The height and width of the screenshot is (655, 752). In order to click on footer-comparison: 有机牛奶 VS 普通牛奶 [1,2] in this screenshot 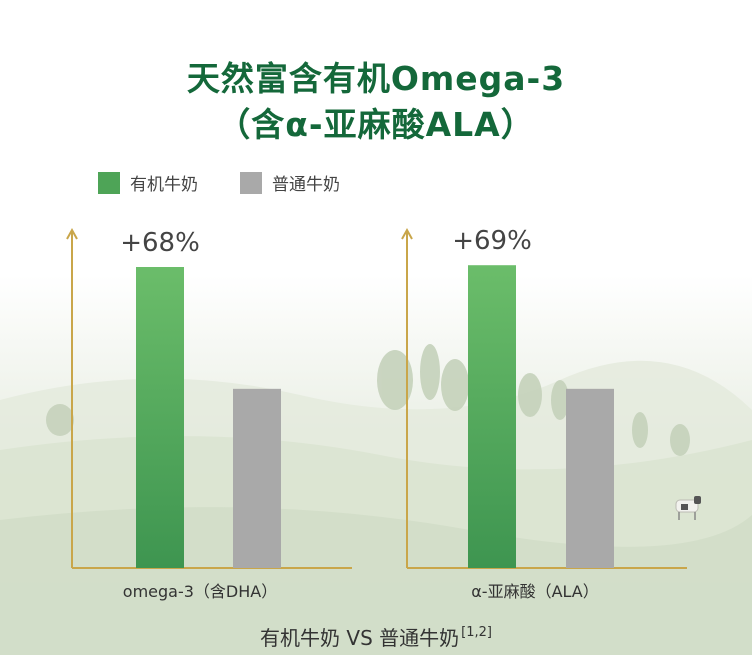, I will do `click(376, 636)`.